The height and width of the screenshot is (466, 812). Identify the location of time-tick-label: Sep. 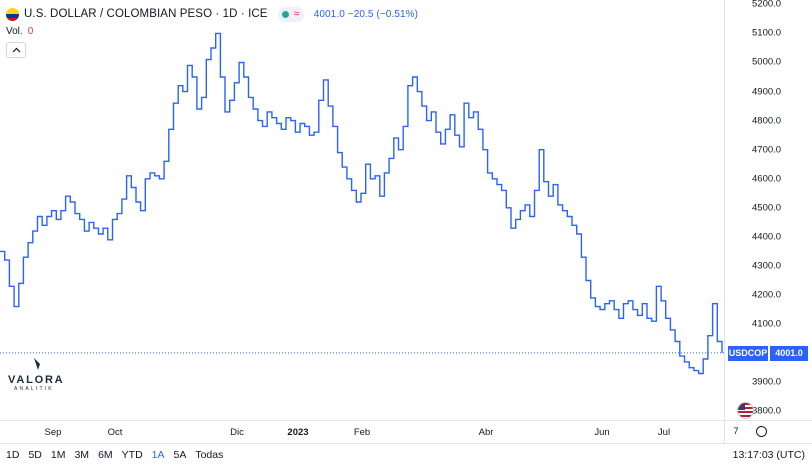
(53, 432).